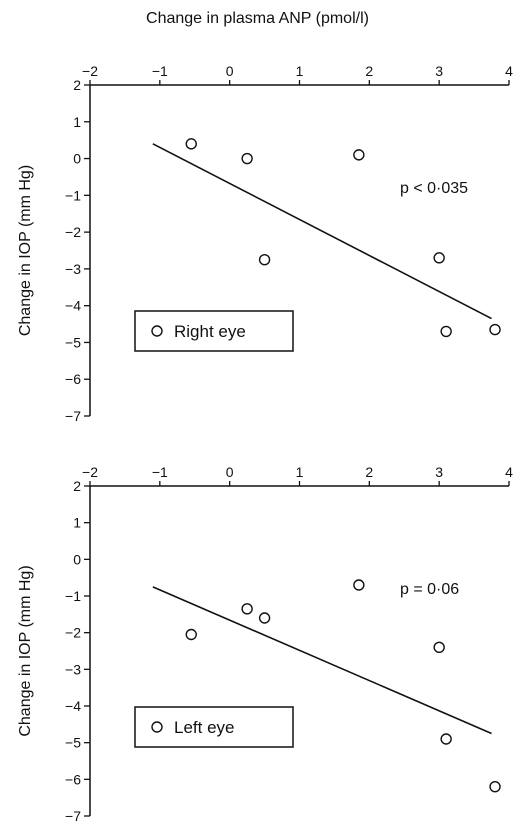 This screenshot has height=823, width=515. Describe the element at coordinates (160, 472) in the screenshot. I see `panel-2-x-tick-label: −1` at that location.